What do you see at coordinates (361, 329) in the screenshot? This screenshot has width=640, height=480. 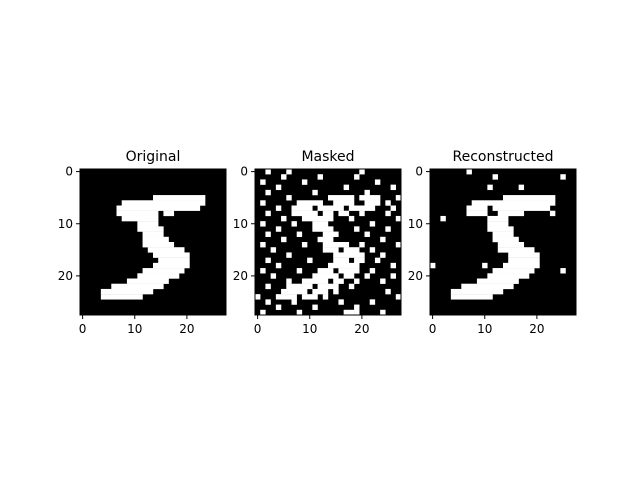 I see `x-tick-label: 20` at bounding box center [361, 329].